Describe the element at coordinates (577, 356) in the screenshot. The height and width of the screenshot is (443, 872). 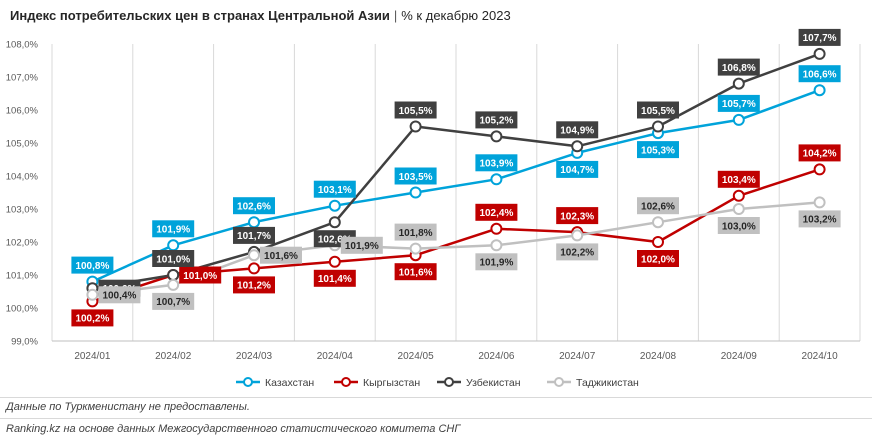
I see `x-tick-label: 2024/07` at that location.